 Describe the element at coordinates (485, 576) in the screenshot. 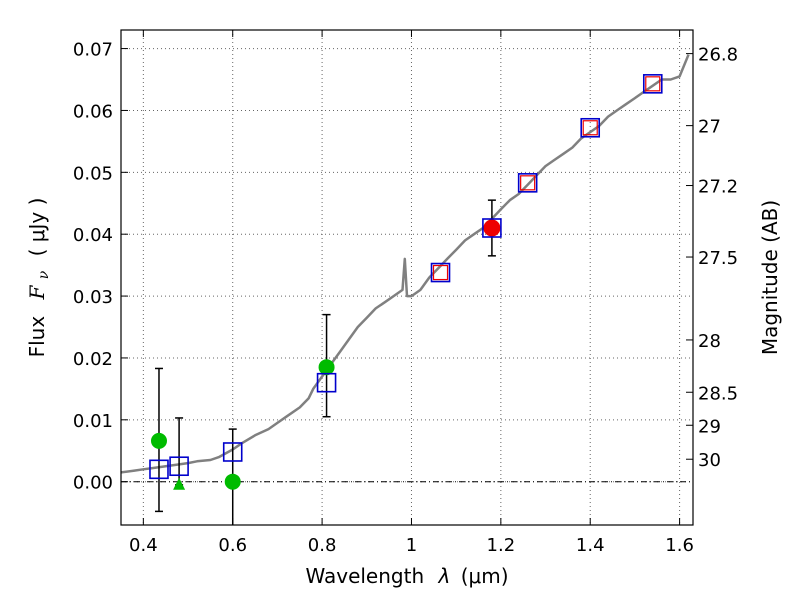

I see `x-axis-label-unit: (μm)` at that location.